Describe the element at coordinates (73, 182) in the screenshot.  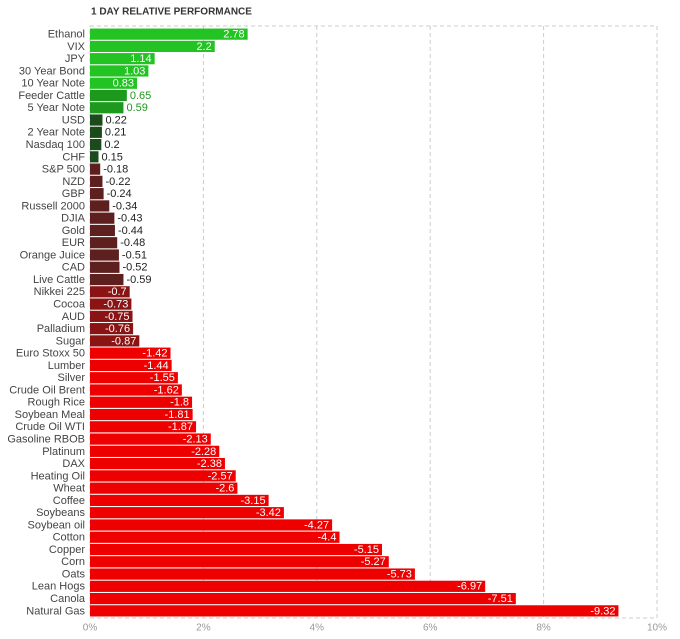
I see `y-tick-label: NZD` at that location.